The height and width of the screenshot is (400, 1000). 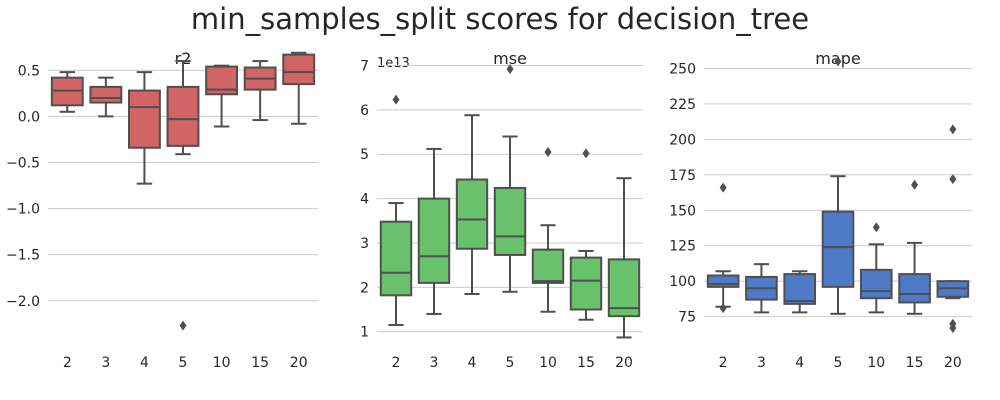 What do you see at coordinates (393, 63) in the screenshot?
I see `axis-offset-label: 1e13` at bounding box center [393, 63].